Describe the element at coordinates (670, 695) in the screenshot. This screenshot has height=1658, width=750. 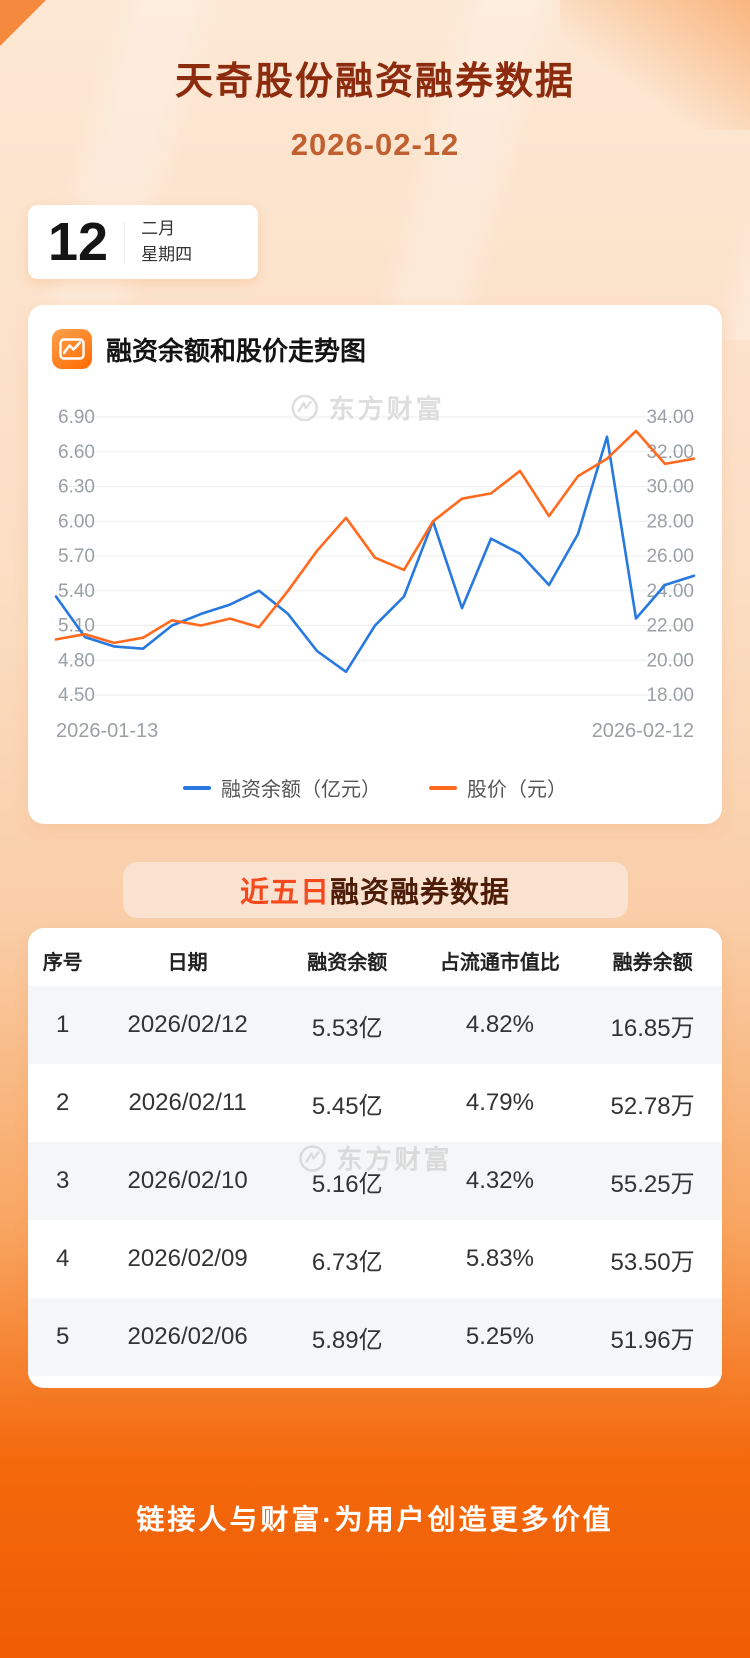
I see `right-axis-tick-label: 18.00` at that location.